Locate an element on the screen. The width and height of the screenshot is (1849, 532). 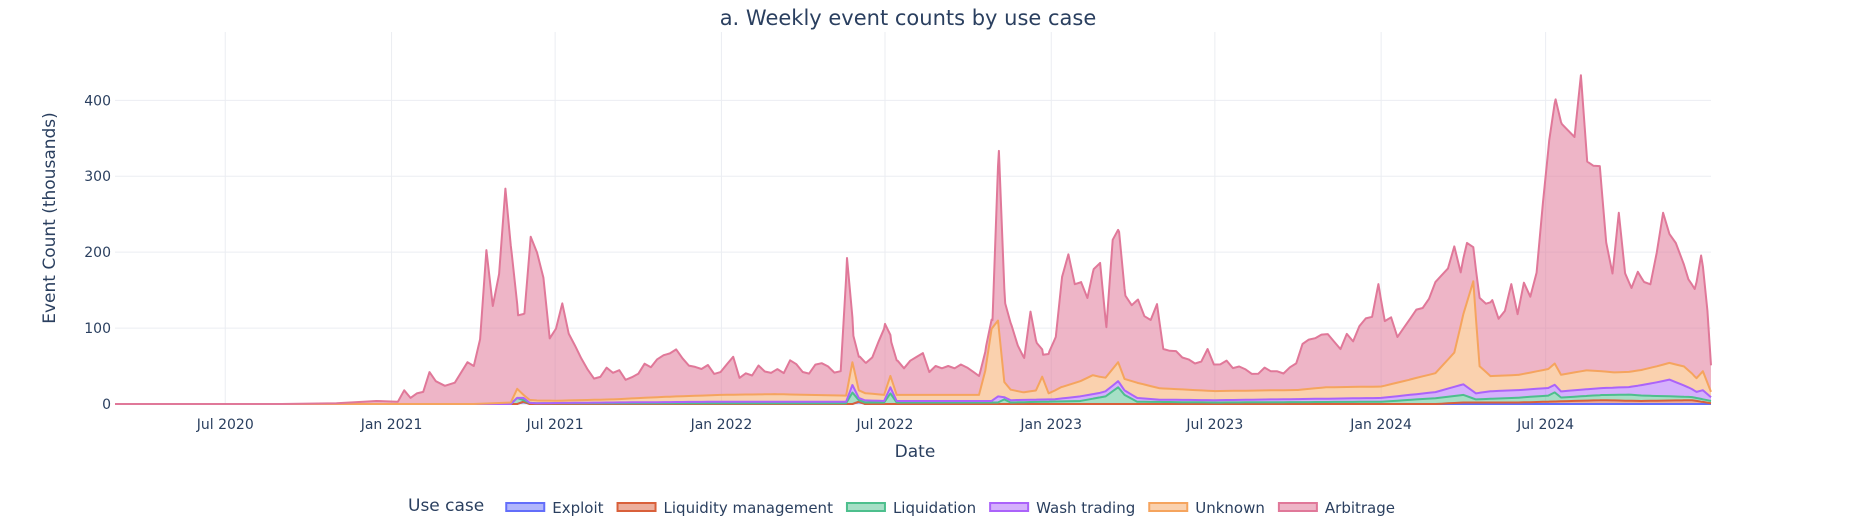
y-tick-label: 300 is located at coordinates (97, 177).